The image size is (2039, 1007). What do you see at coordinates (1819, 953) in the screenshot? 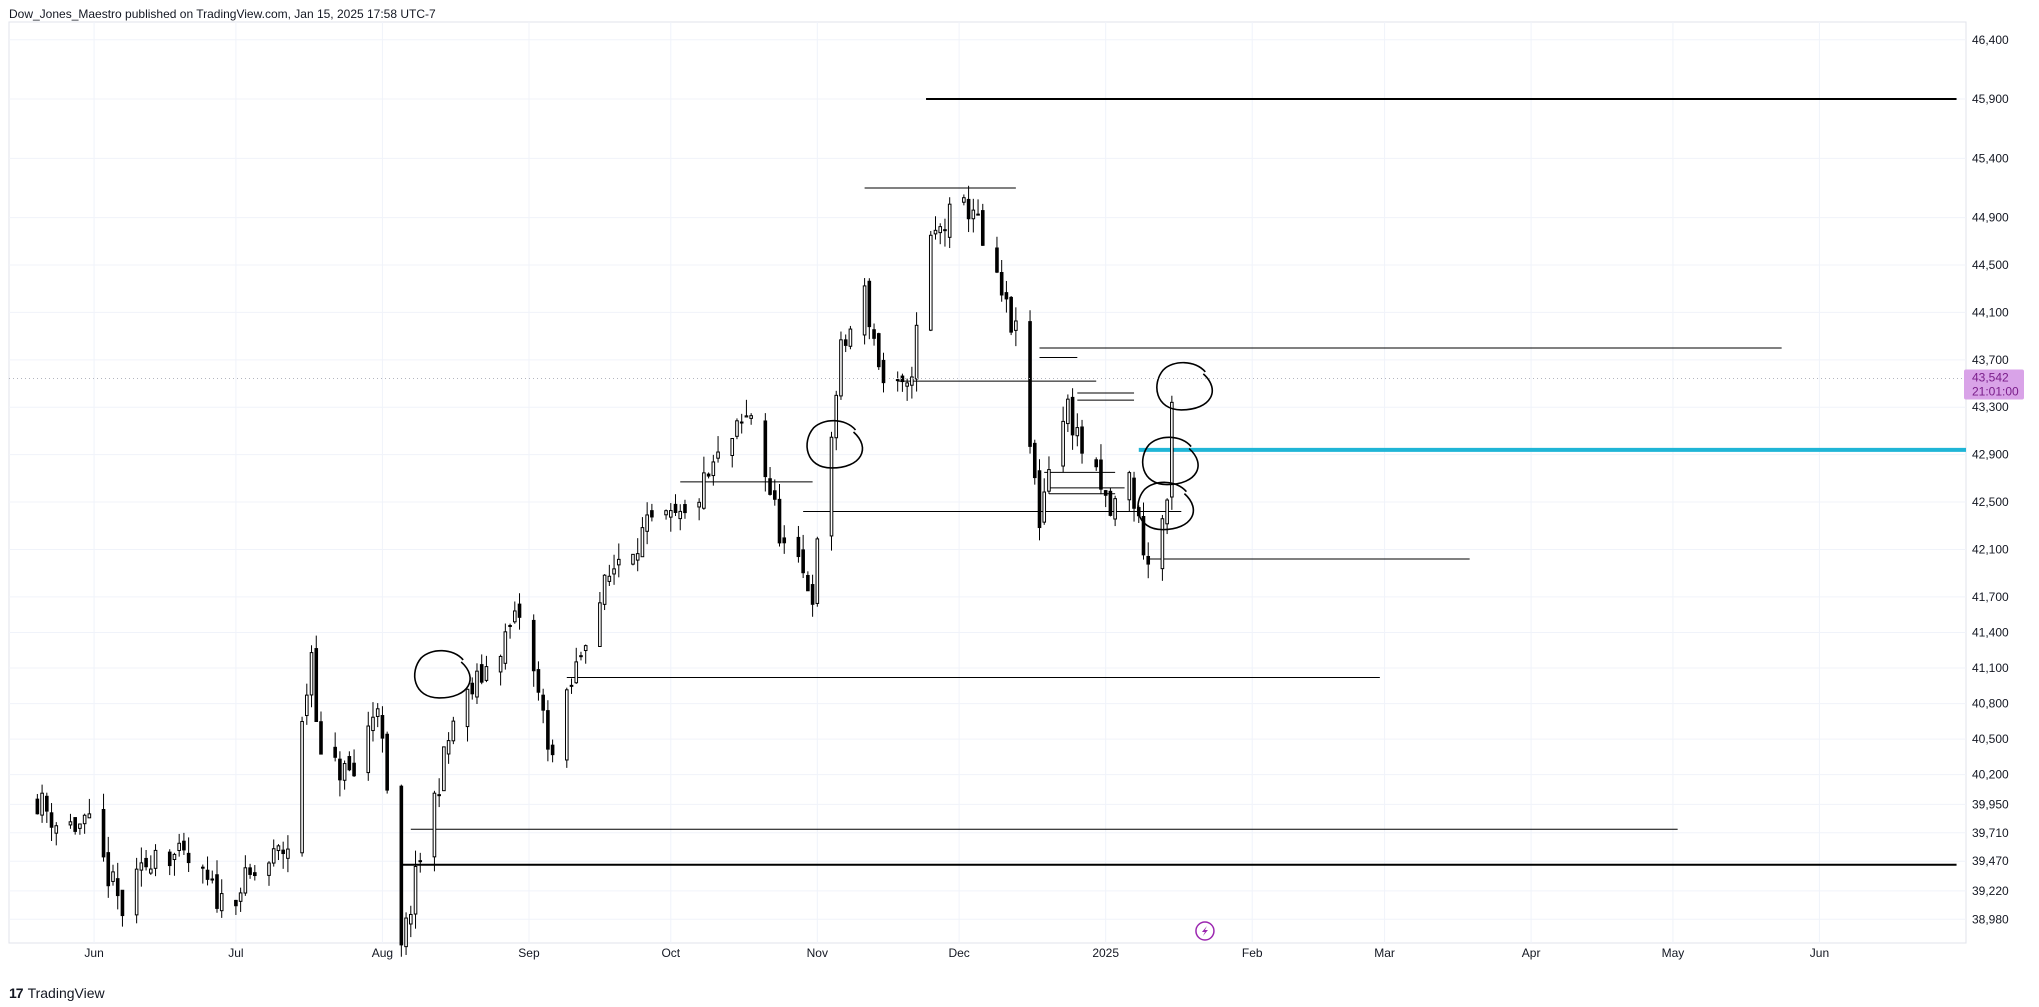
I see `x-tick-label: Jun` at bounding box center [1819, 953].